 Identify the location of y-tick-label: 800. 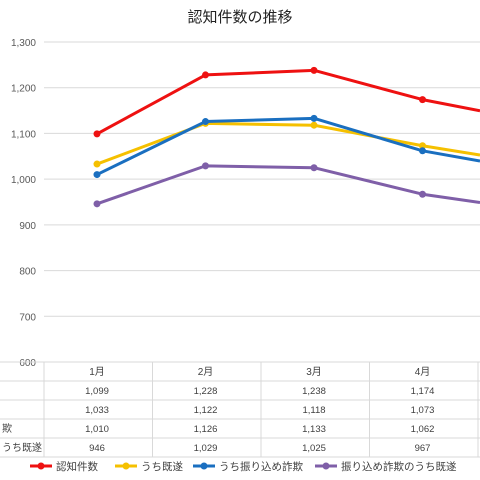
(27, 272).